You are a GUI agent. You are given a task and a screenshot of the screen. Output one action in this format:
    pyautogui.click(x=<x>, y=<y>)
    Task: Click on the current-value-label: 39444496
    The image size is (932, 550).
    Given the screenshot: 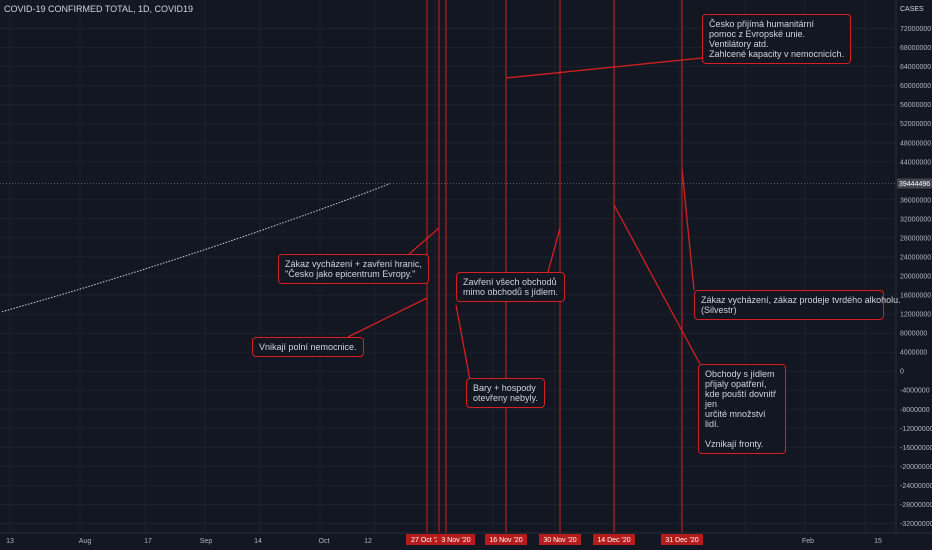 What is the action you would take?
    pyautogui.click(x=914, y=184)
    